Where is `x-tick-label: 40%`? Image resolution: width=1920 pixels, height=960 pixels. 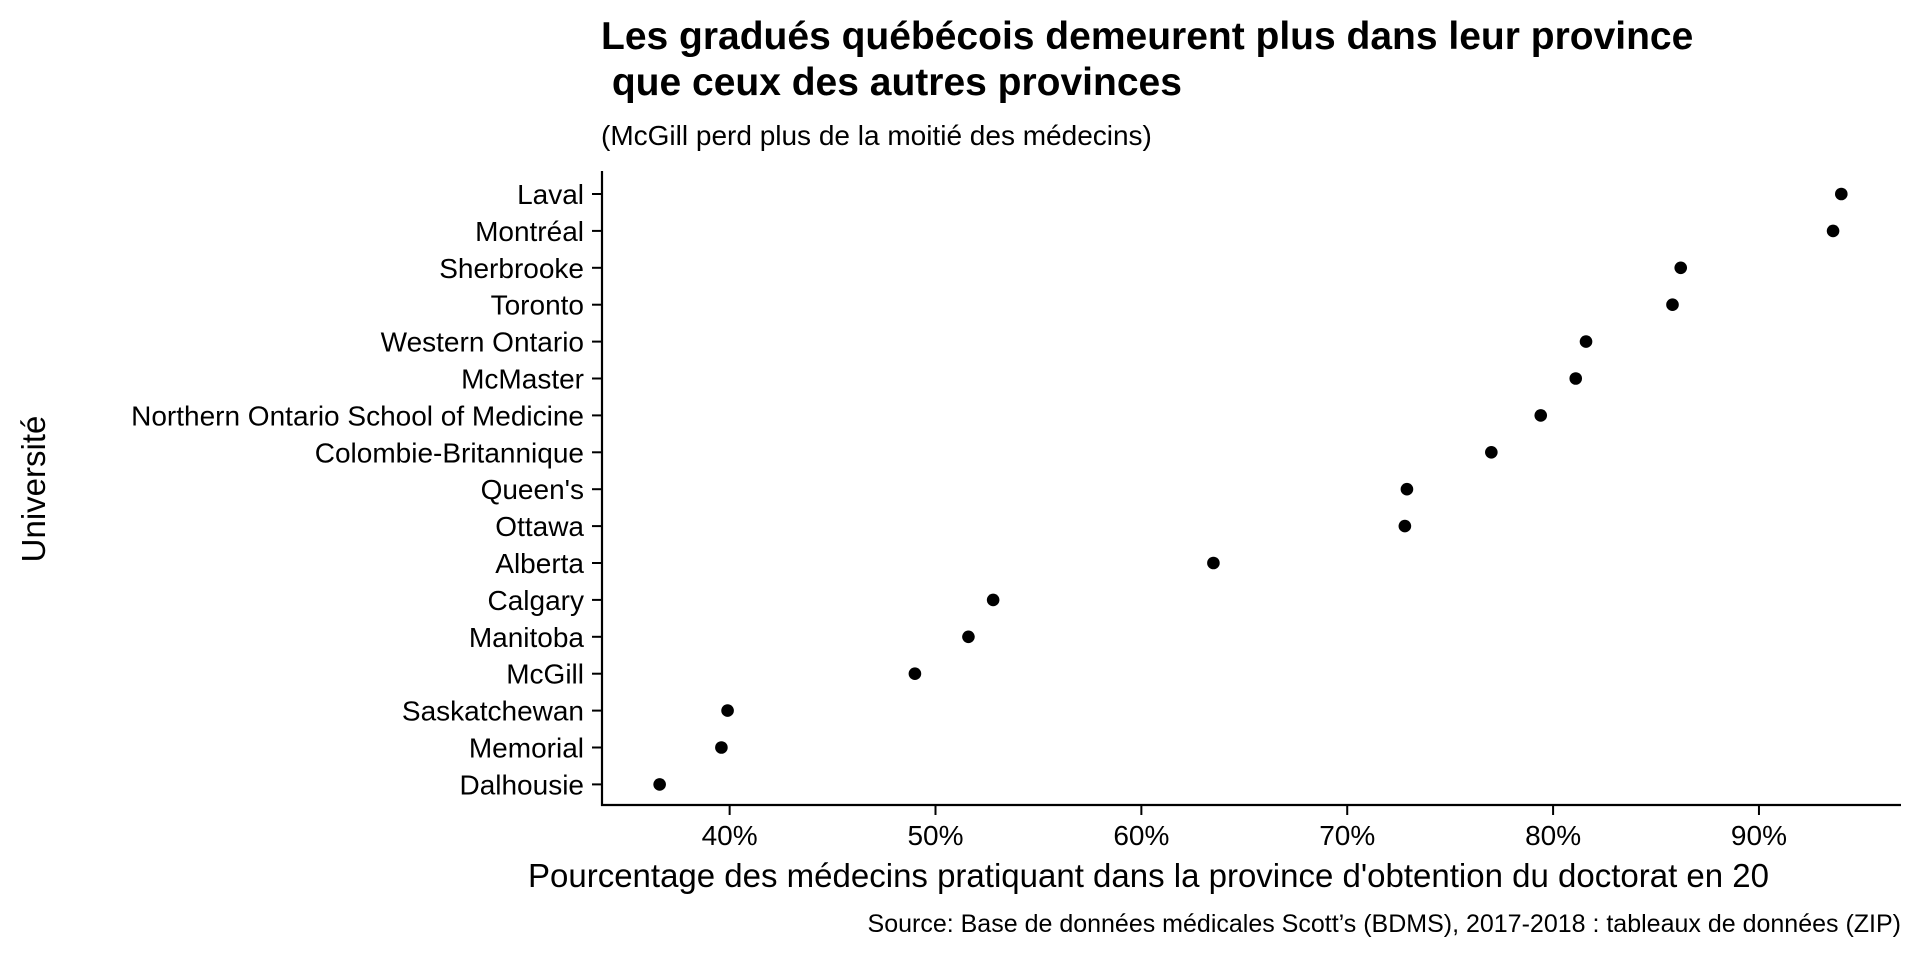
x-tick-label: 40% is located at coordinates (730, 835).